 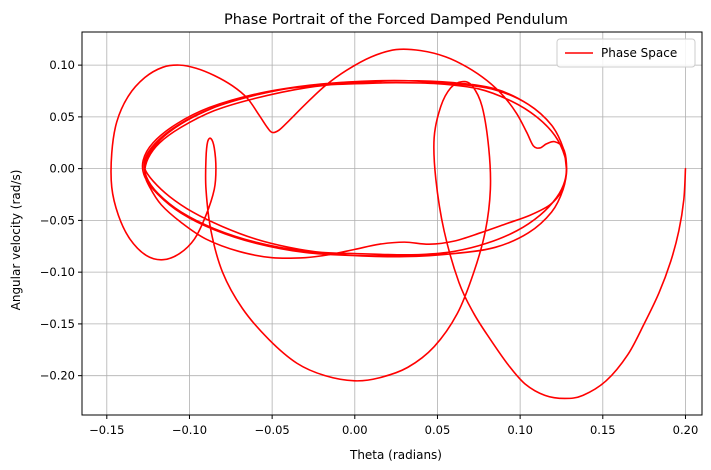 I want to click on x-tick-label: −0.15, so click(x=106, y=430).